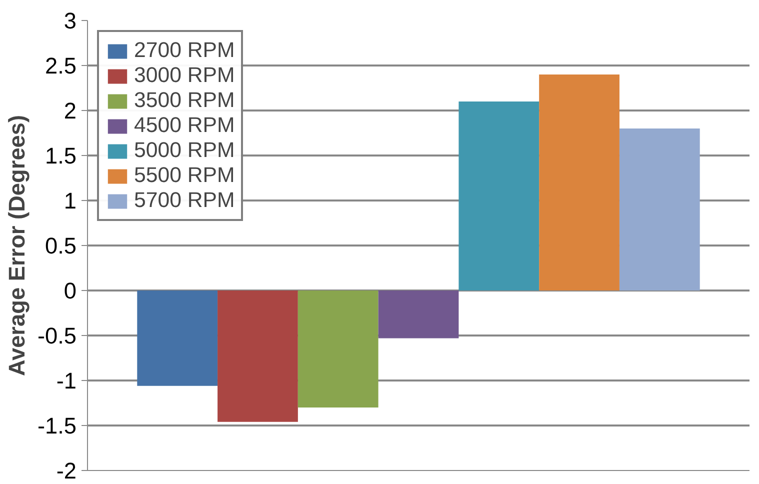 The width and height of the screenshot is (759, 484). What do you see at coordinates (70, 201) in the screenshot?
I see `y-tick-label: 1` at bounding box center [70, 201].